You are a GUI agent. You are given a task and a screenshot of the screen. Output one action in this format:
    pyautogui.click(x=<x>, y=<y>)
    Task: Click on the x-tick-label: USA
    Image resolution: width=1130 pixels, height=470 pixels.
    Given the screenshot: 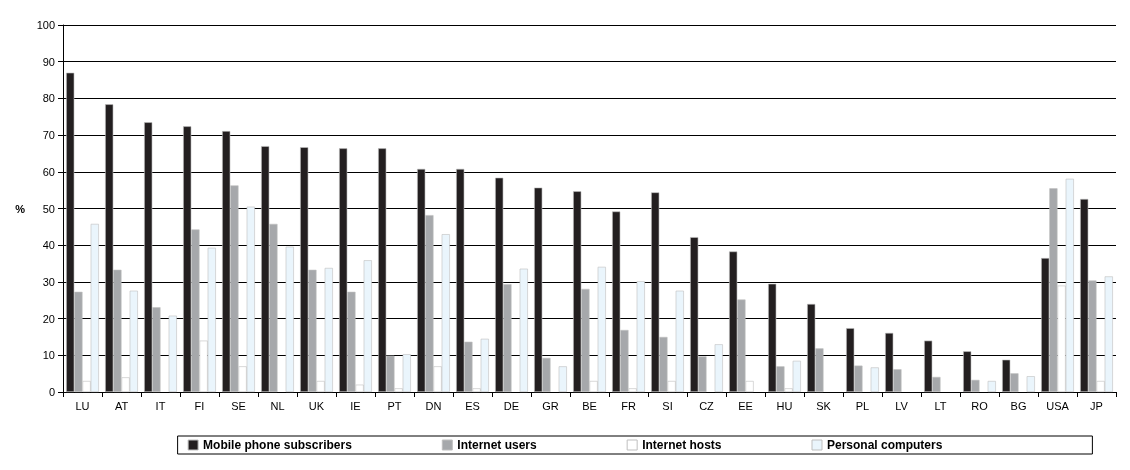 What is the action you would take?
    pyautogui.click(x=1058, y=405)
    